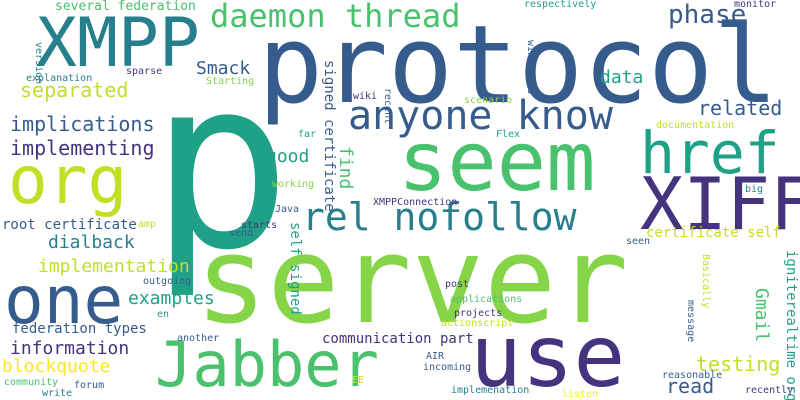 The image size is (800, 400). What do you see at coordinates (710, 153) in the screenshot?
I see `cloud-word: href` at bounding box center [710, 153].